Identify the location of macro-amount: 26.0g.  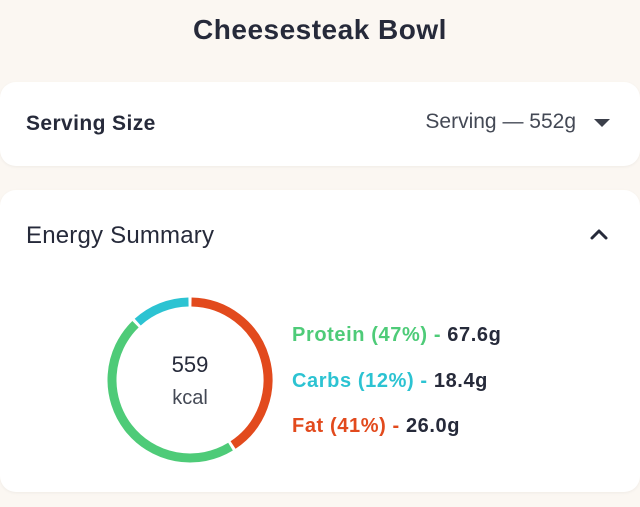
(433, 426).